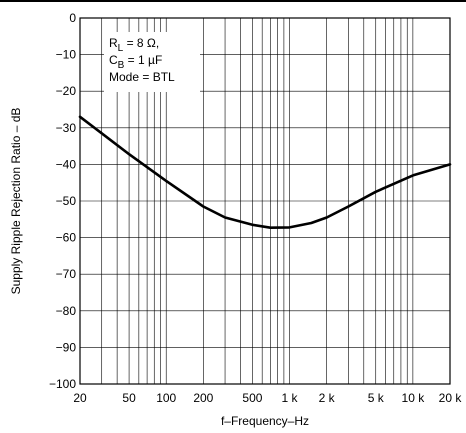 The width and height of the screenshot is (466, 433). What do you see at coordinates (66, 347) in the screenshot?
I see `y-tick-label: −90` at bounding box center [66, 347].